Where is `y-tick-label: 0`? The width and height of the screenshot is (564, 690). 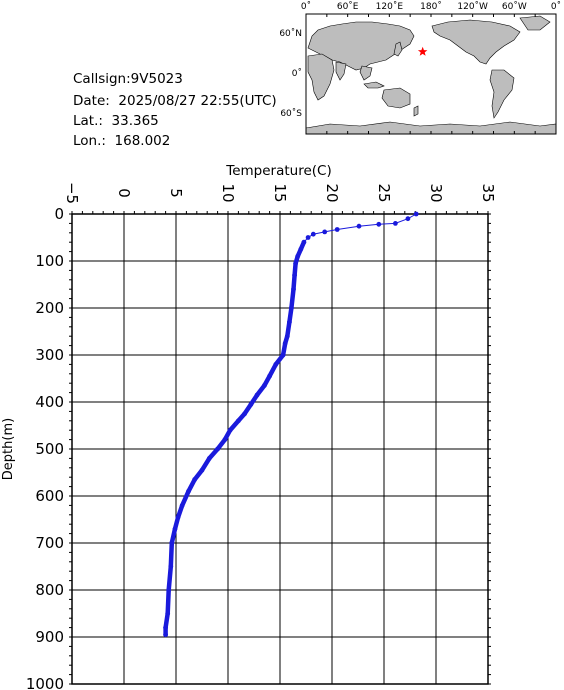 y-tick-label: 0 is located at coordinates (59, 214).